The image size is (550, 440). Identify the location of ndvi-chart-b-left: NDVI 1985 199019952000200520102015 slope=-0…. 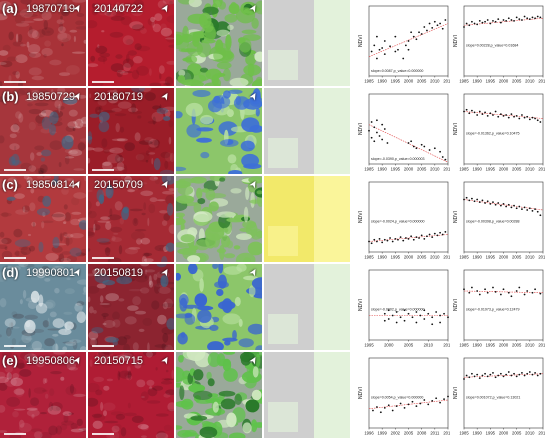
(404, 132).